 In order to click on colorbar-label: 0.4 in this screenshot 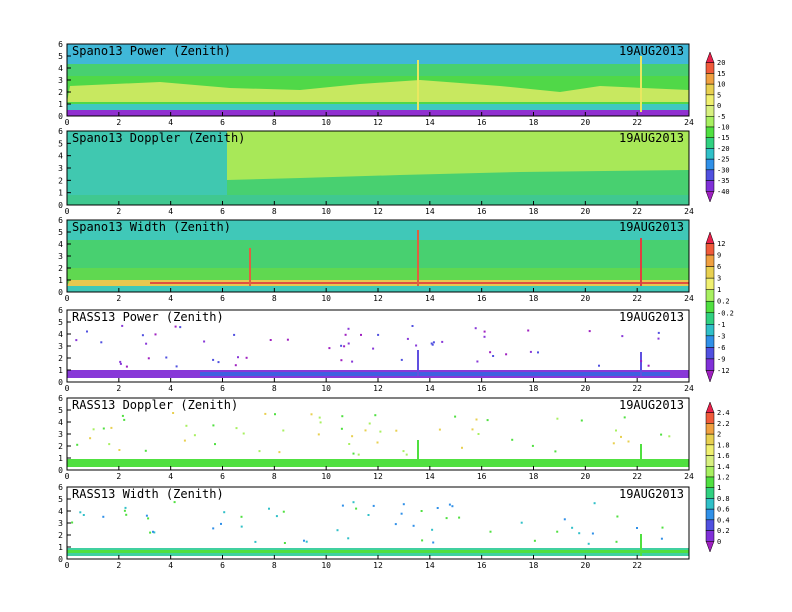, I will do `click(723, 520)`.